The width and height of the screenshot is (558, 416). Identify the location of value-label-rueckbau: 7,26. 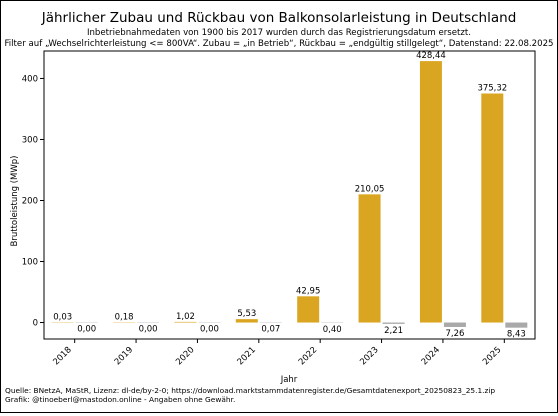
(454, 334).